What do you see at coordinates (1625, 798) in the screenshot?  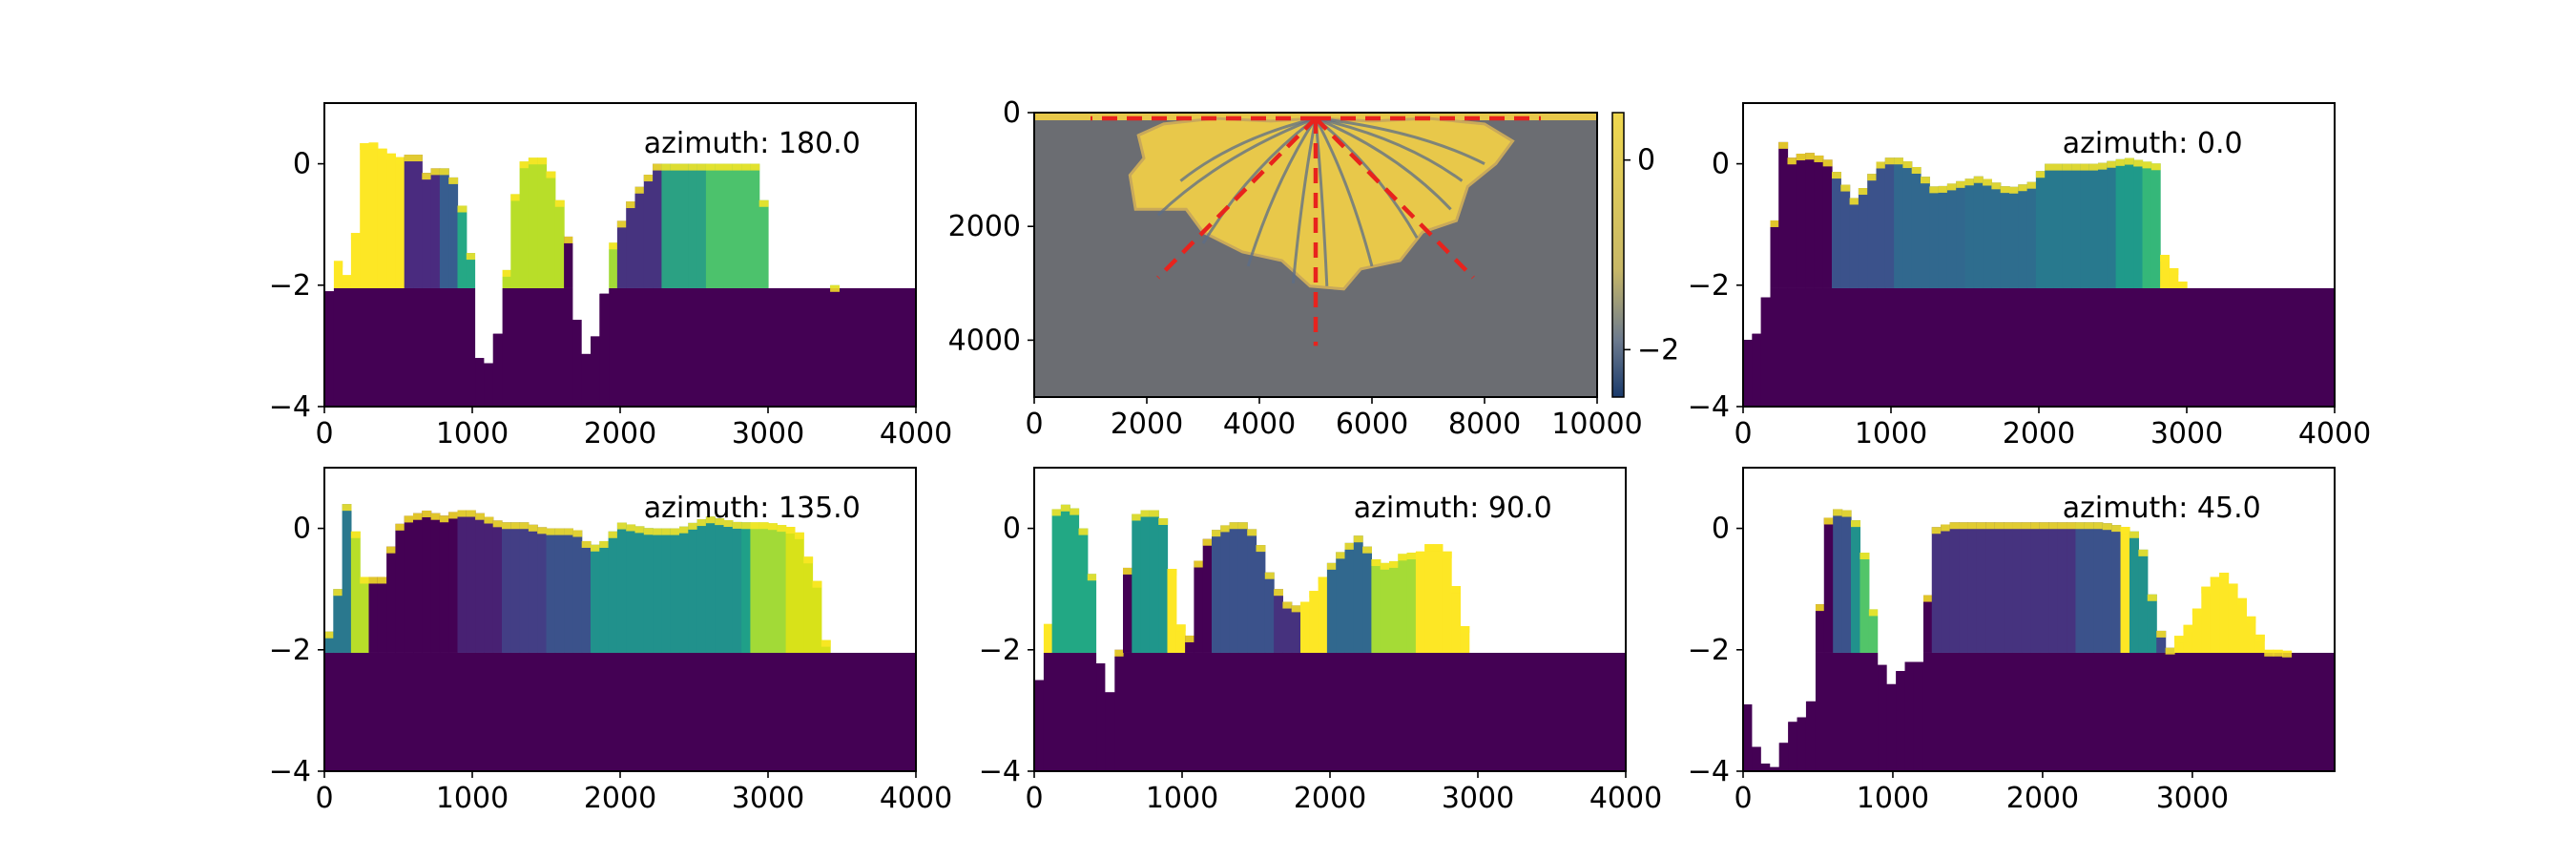 I see `x-tick-label: 4000` at bounding box center [1625, 798].